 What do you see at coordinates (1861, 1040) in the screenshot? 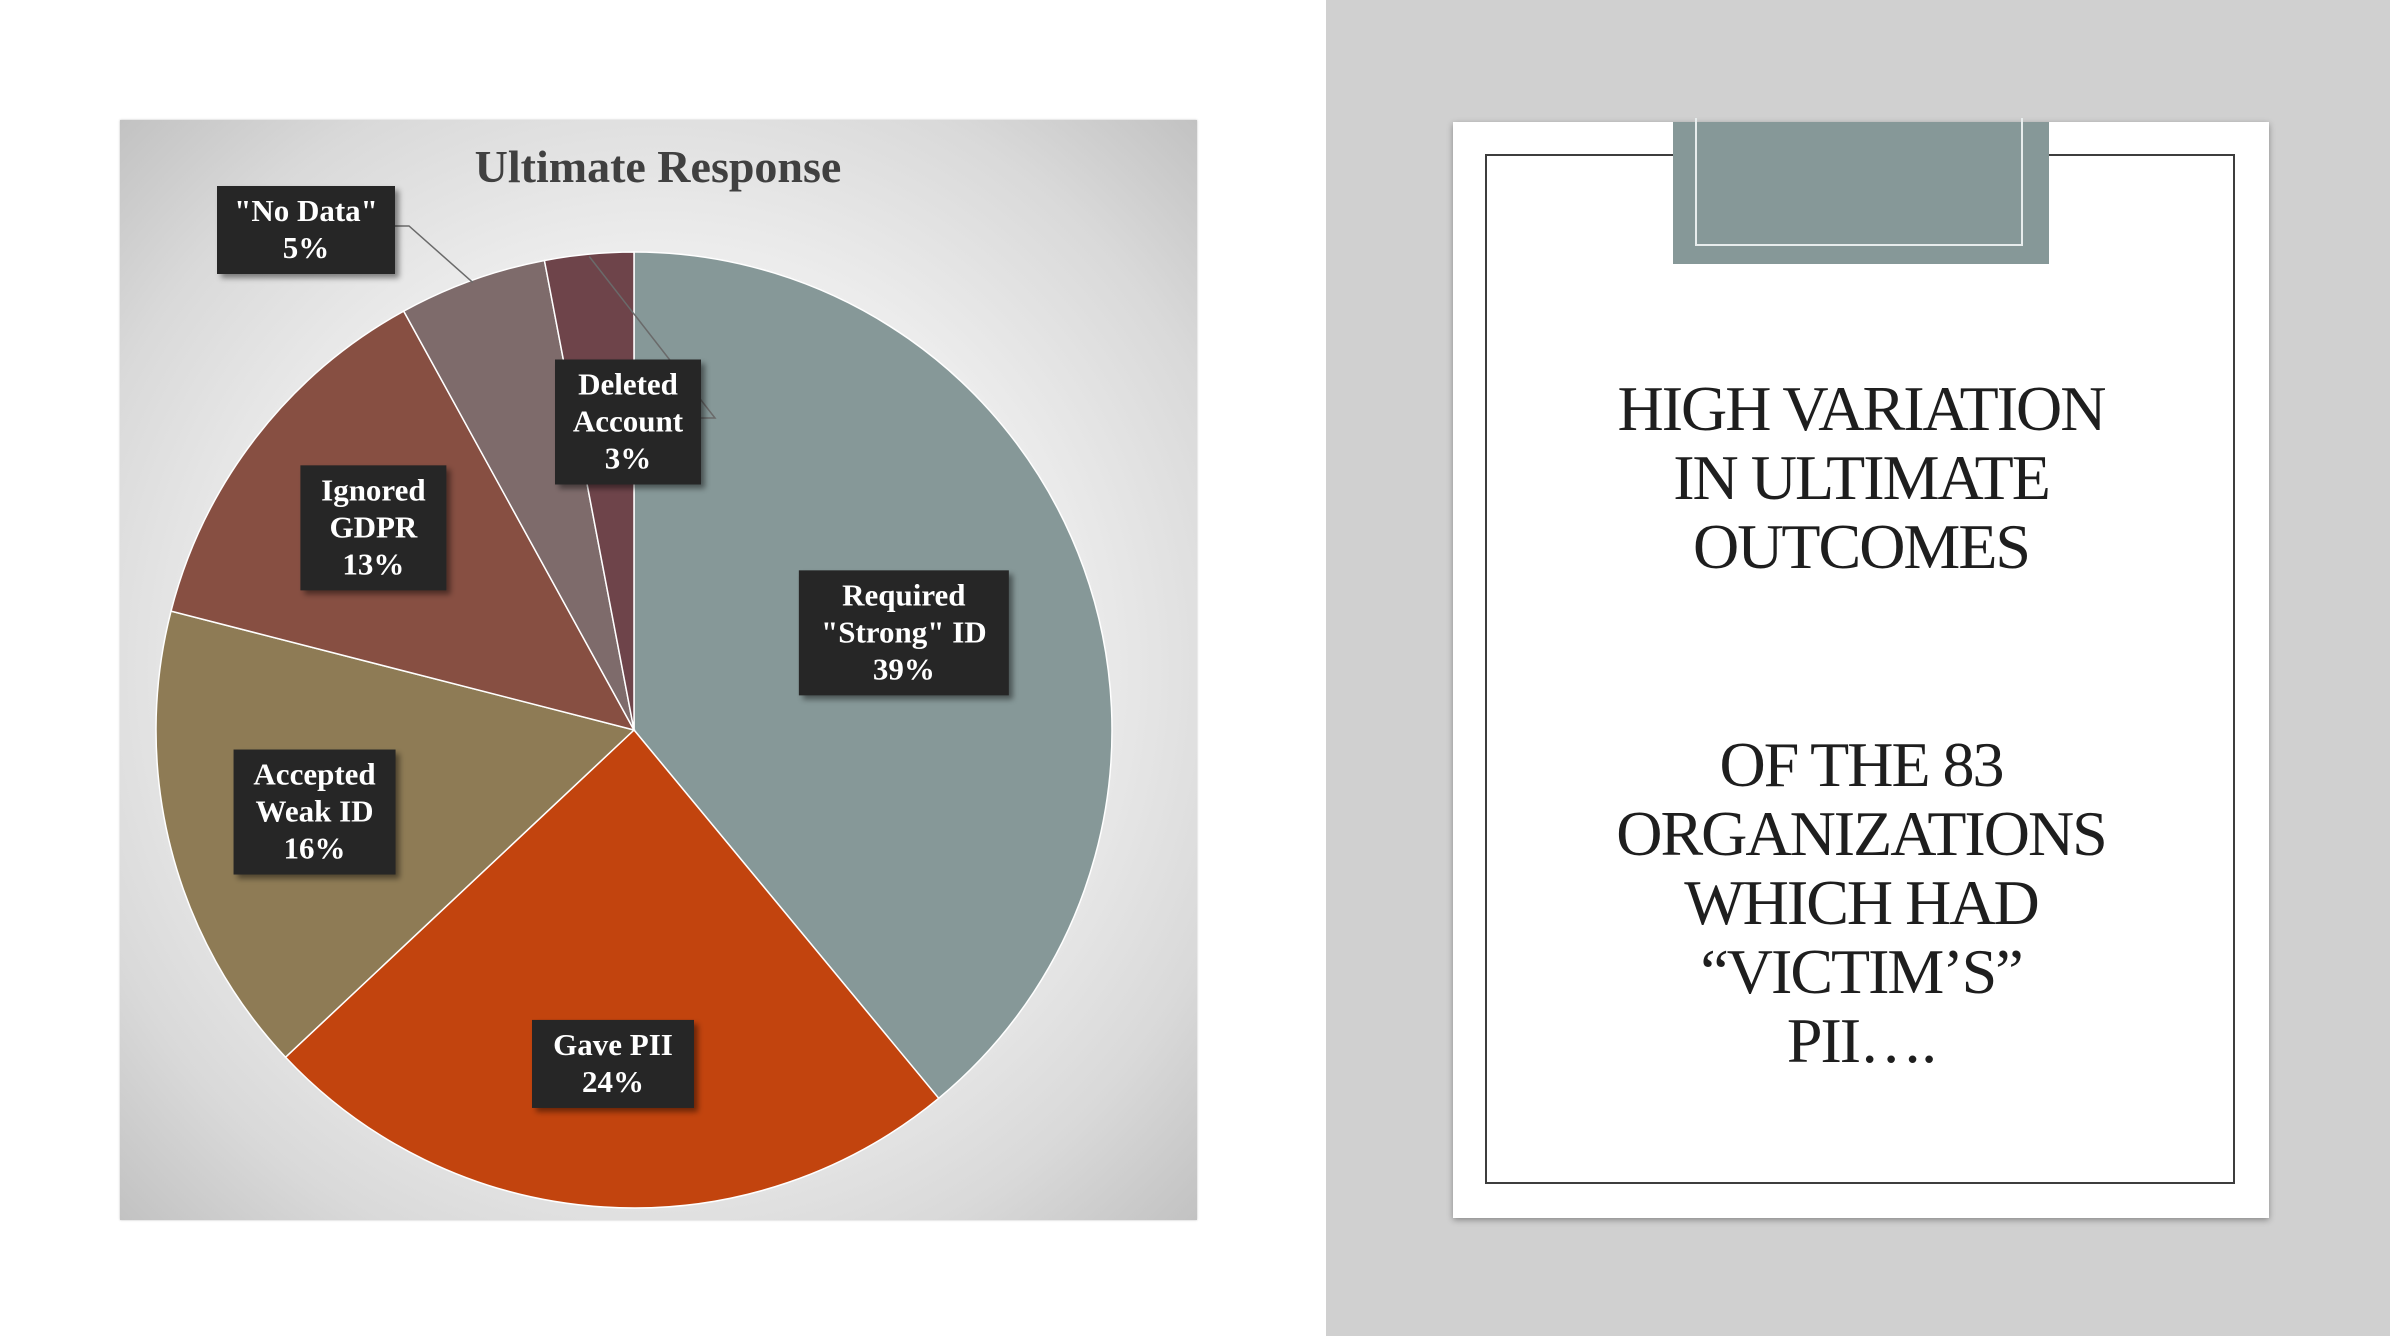
I see `card-subheading-line: PII….` at bounding box center [1861, 1040].